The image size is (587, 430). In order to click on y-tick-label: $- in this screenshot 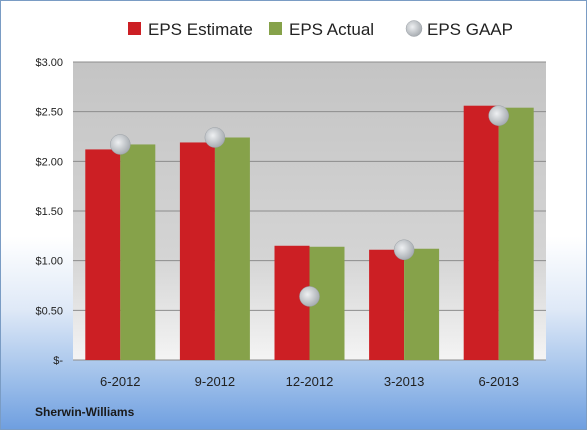, I will do `click(58, 361)`.